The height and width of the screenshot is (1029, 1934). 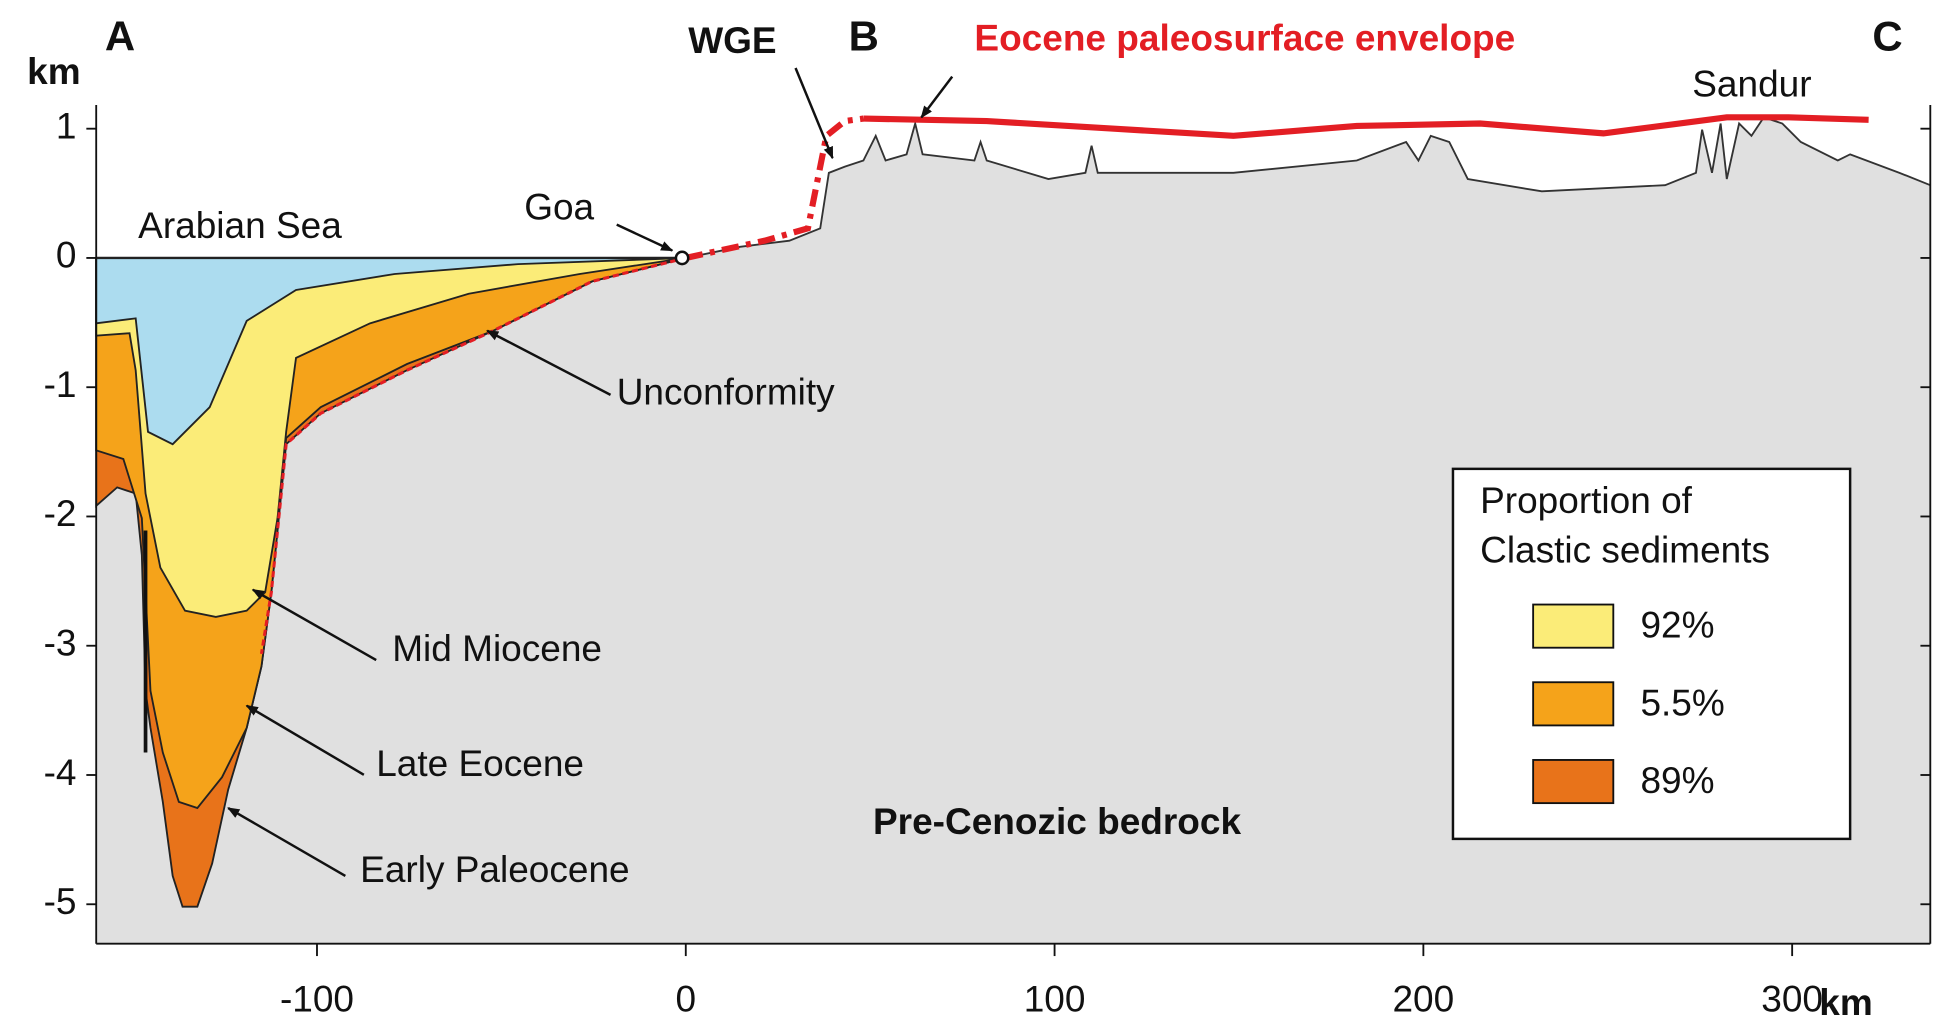 What do you see at coordinates (682, 258) in the screenshot?
I see `goa-point` at bounding box center [682, 258].